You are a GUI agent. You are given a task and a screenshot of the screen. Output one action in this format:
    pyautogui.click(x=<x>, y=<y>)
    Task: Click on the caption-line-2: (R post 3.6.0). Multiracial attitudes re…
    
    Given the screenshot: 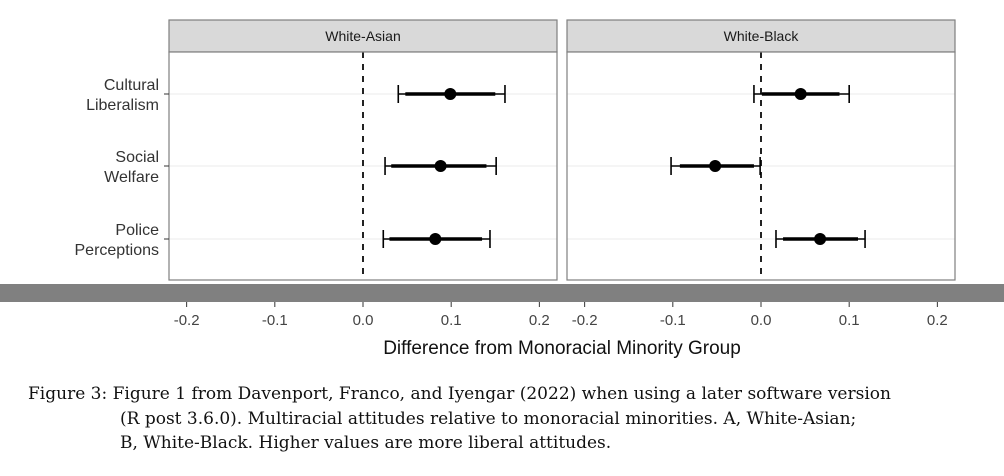 What is the action you would take?
    pyautogui.click(x=488, y=418)
    